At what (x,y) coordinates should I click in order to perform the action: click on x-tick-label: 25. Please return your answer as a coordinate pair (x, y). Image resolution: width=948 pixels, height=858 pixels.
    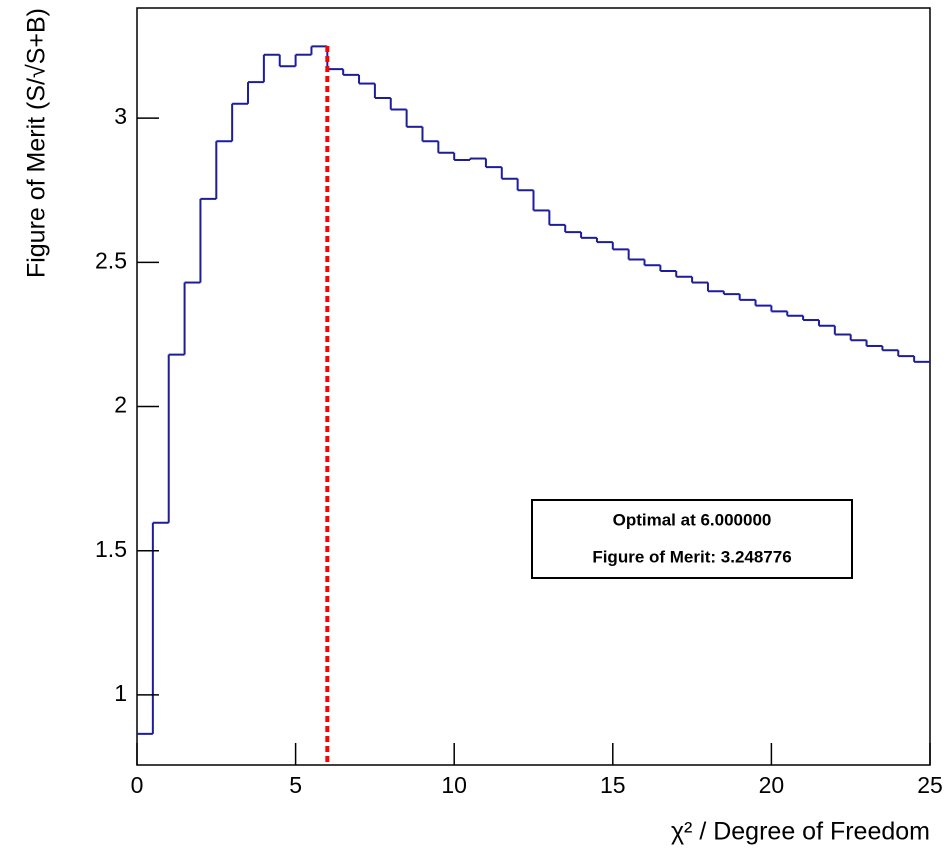
    Looking at the image, I should click on (930, 785).